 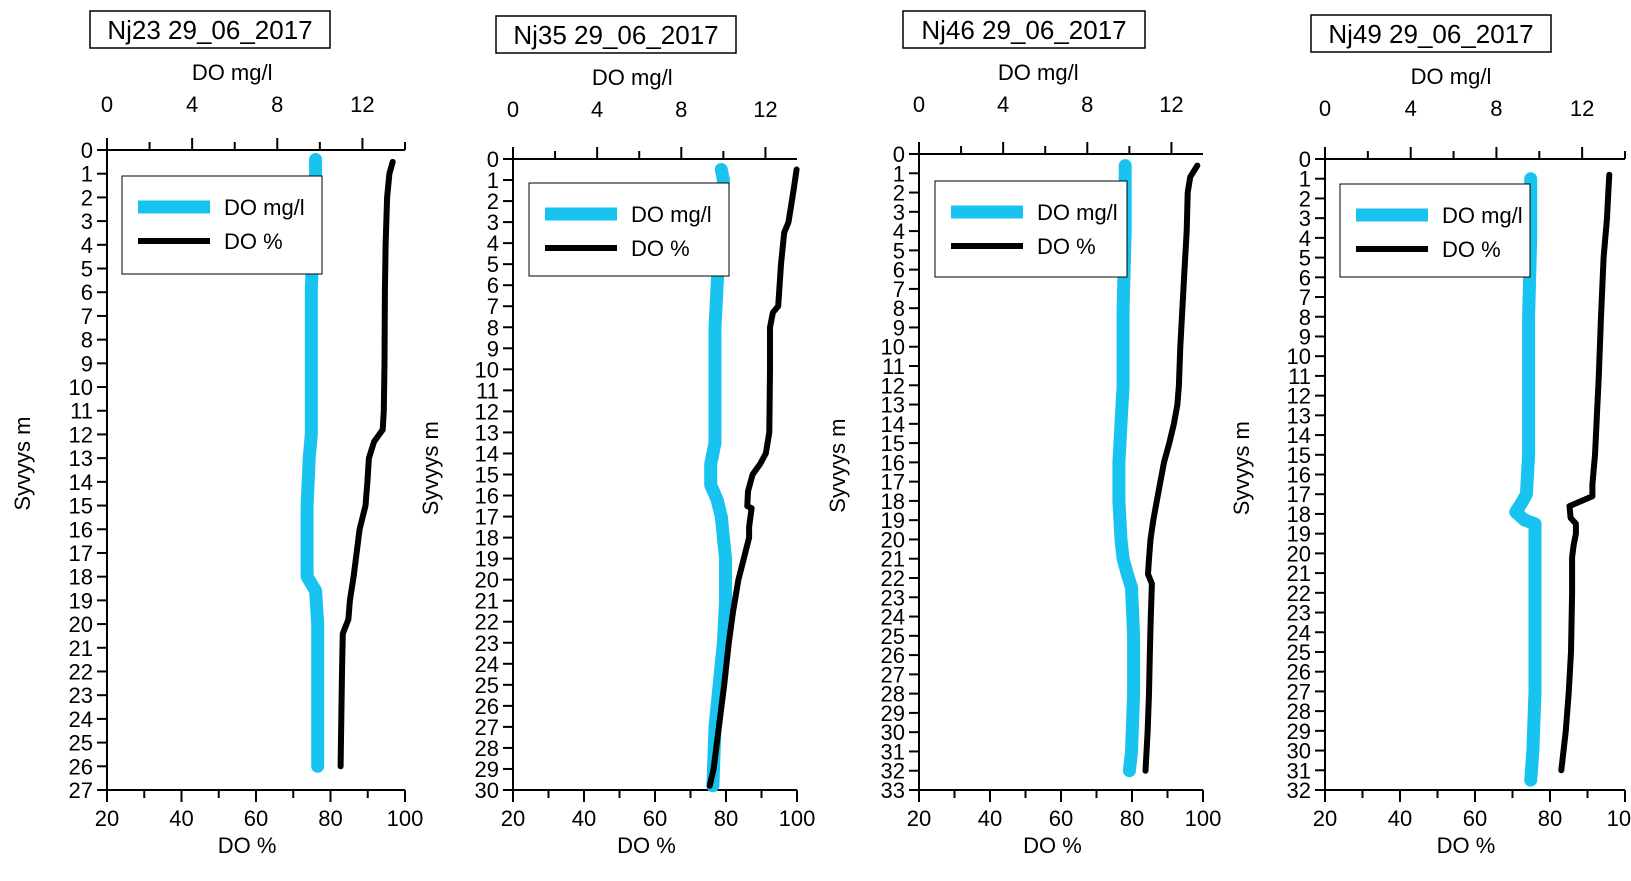 What do you see at coordinates (1024, 29) in the screenshot?
I see `chart-title-box` at bounding box center [1024, 29].